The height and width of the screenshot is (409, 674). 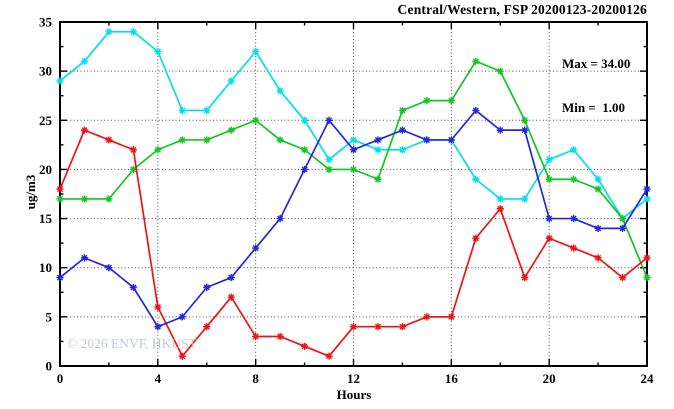 What do you see at coordinates (594, 107) in the screenshot?
I see `min-value-label: Min = 1.00` at bounding box center [594, 107].